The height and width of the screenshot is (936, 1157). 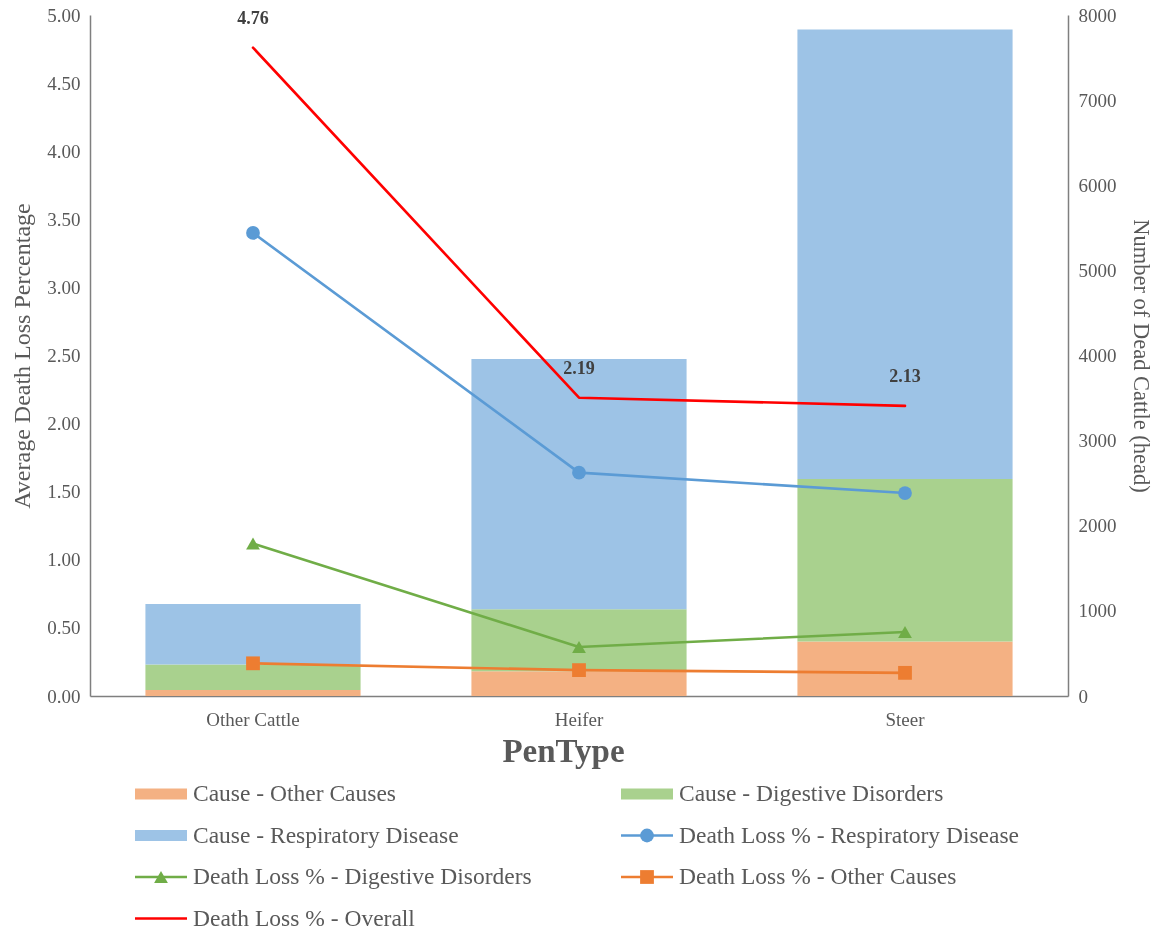 I want to click on y2-tick-label: 7000, so click(x=1097, y=100).